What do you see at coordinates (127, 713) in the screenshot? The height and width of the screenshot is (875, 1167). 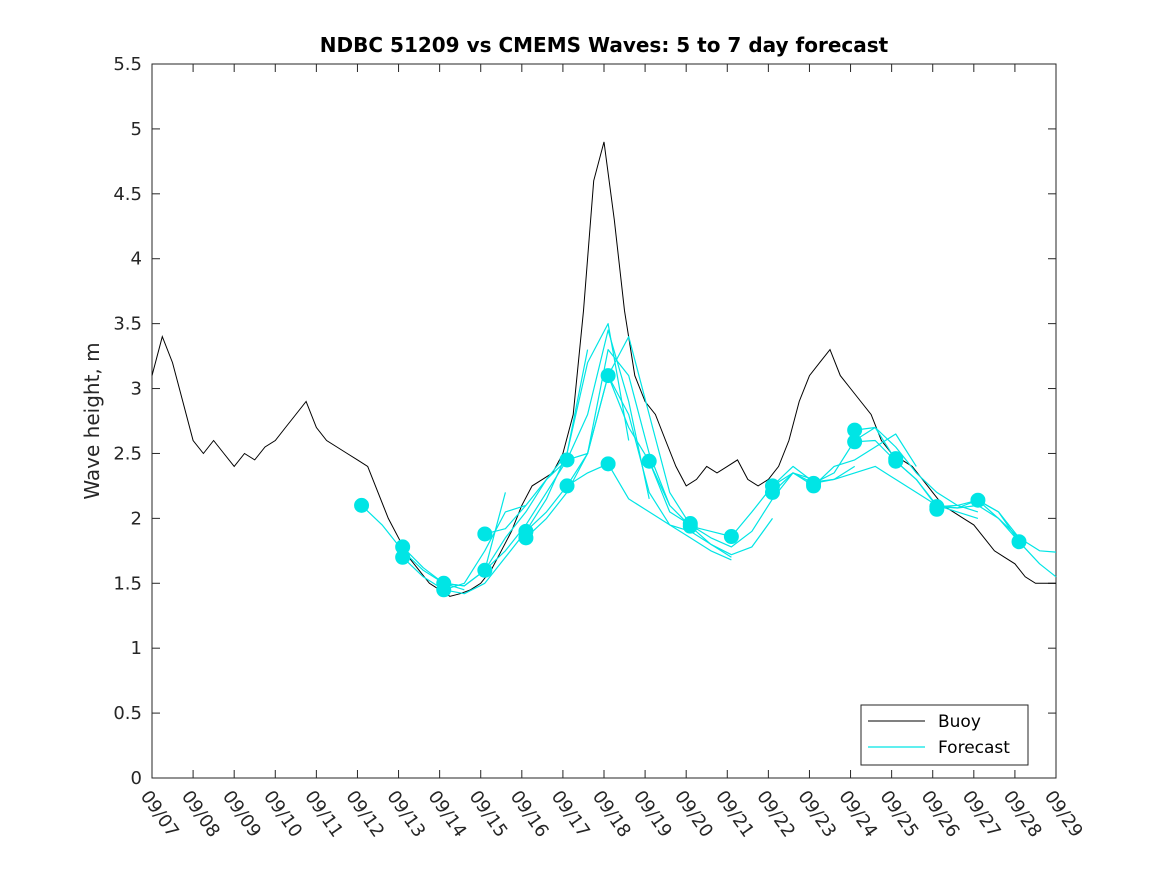 I see `y-tick-label: 0.5` at bounding box center [127, 713].